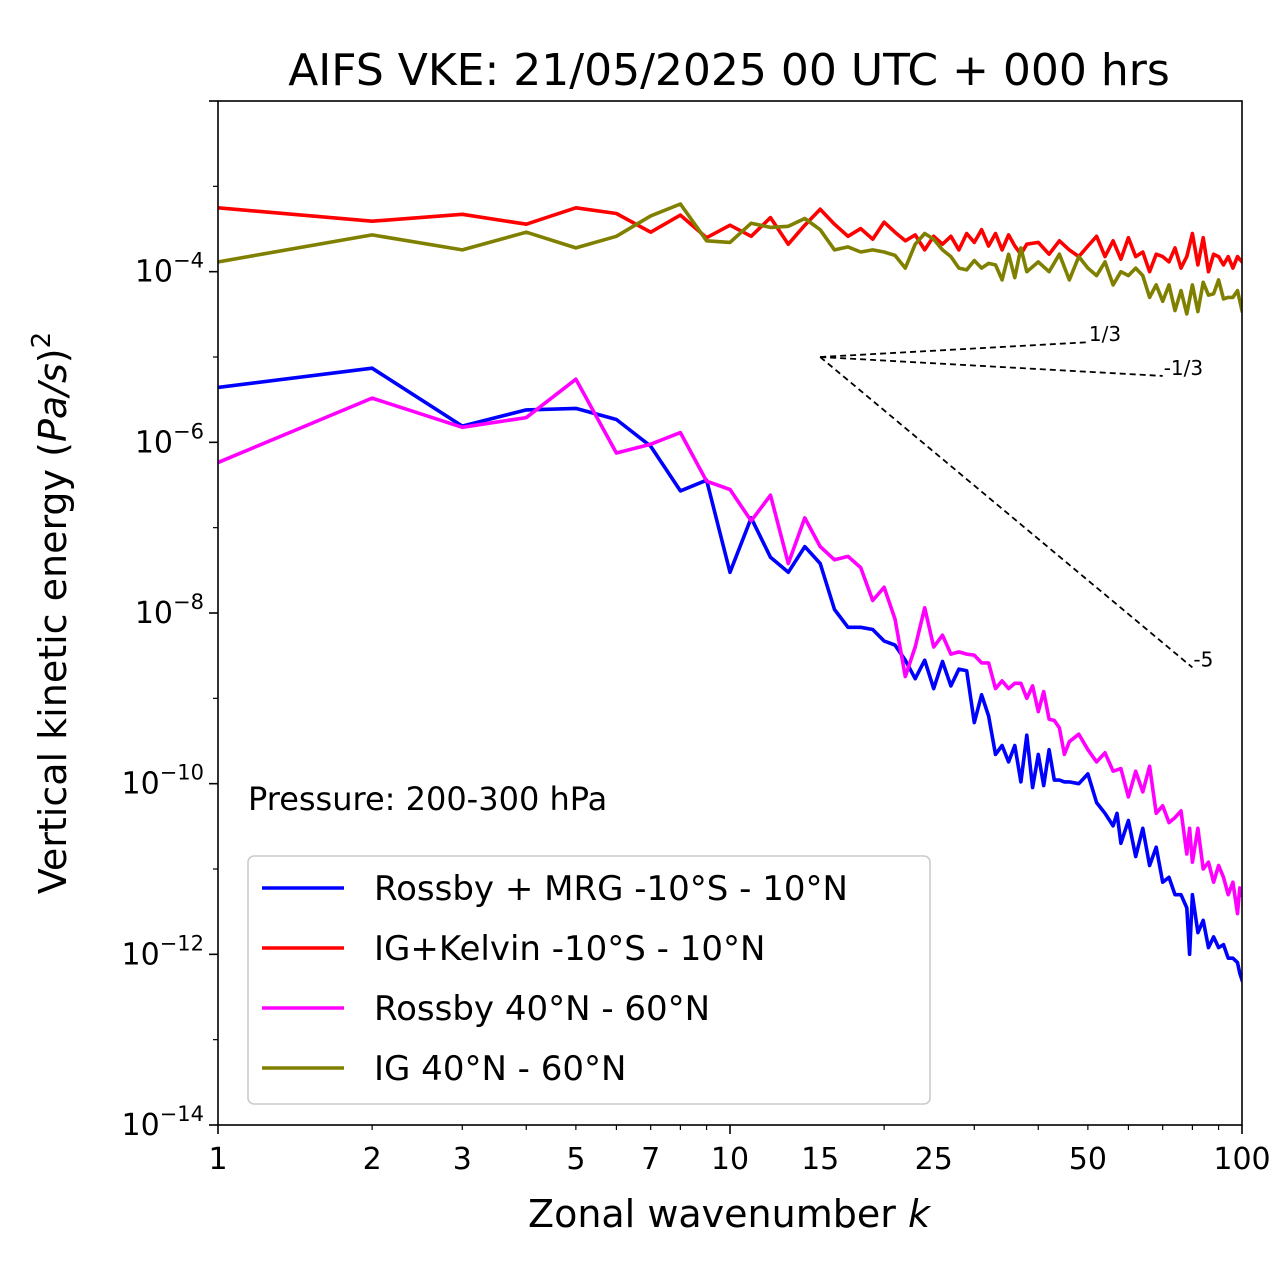 This screenshot has width=1280, height=1288. I want to click on x-axis-label: Zonal wavenumber k, so click(730, 1214).